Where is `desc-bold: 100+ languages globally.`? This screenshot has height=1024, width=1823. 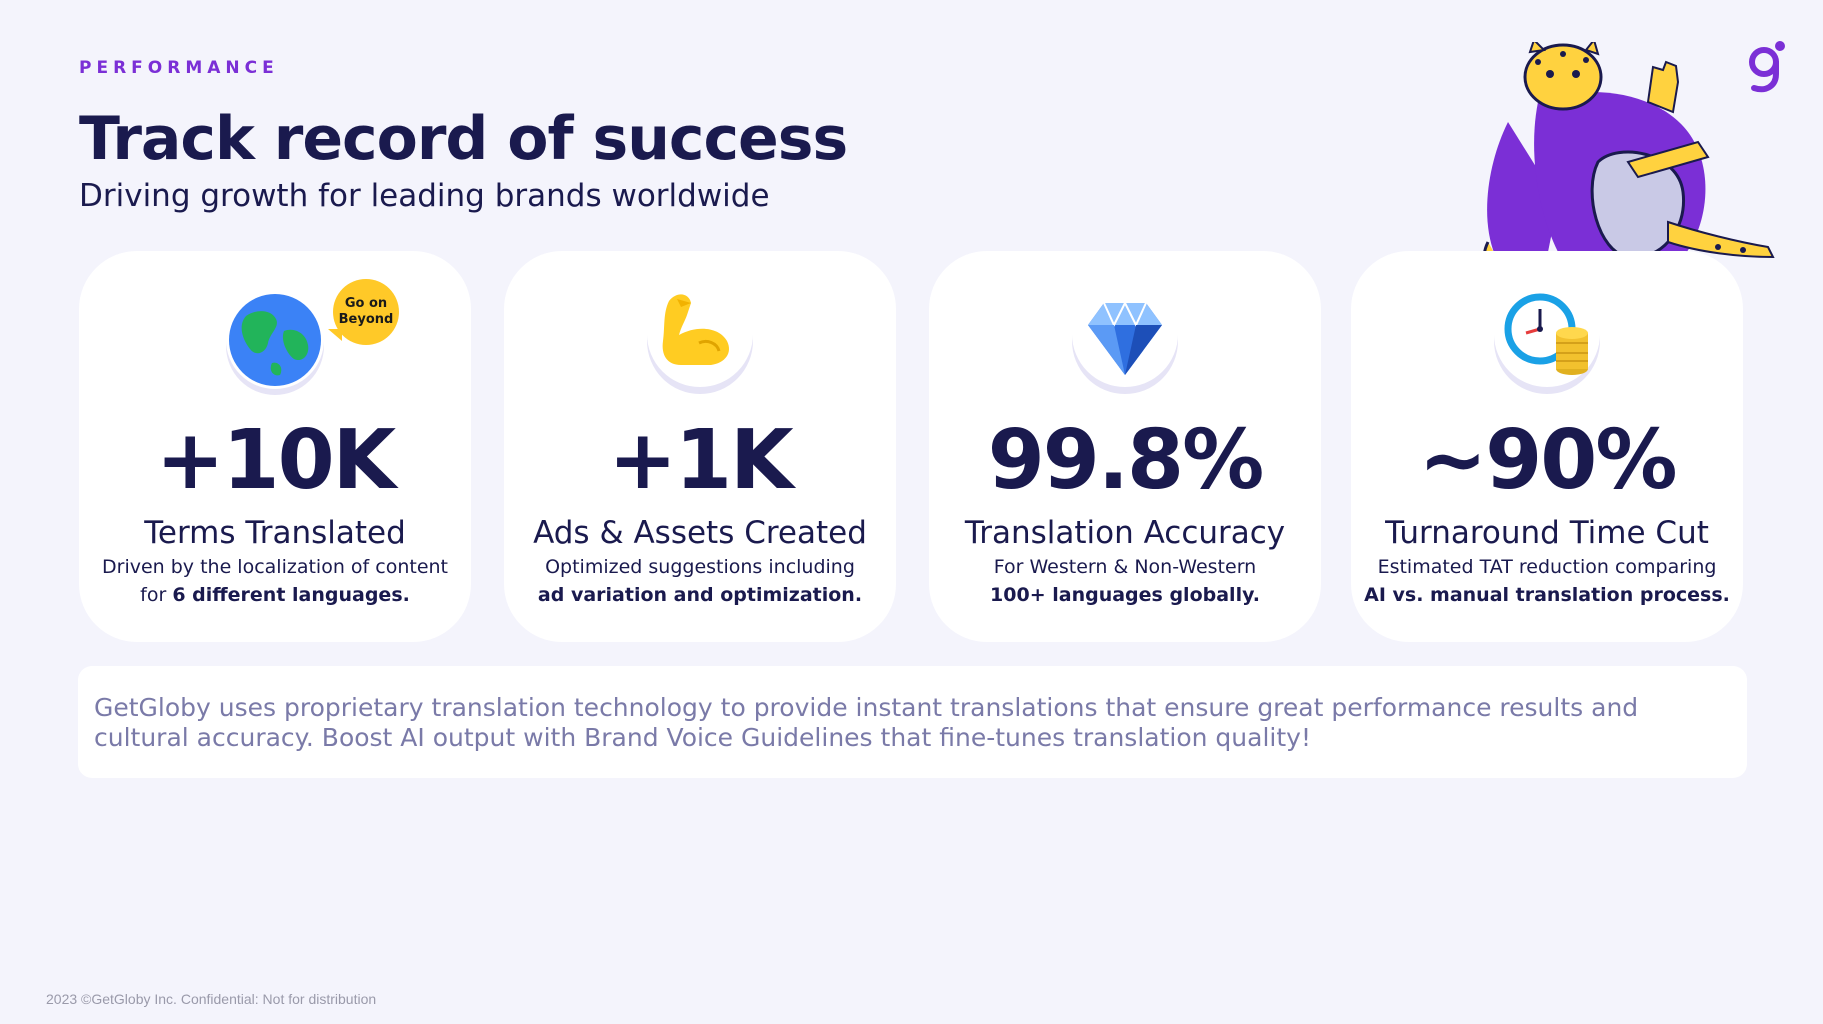 desc-bold: 100+ languages globally. is located at coordinates (1125, 595).